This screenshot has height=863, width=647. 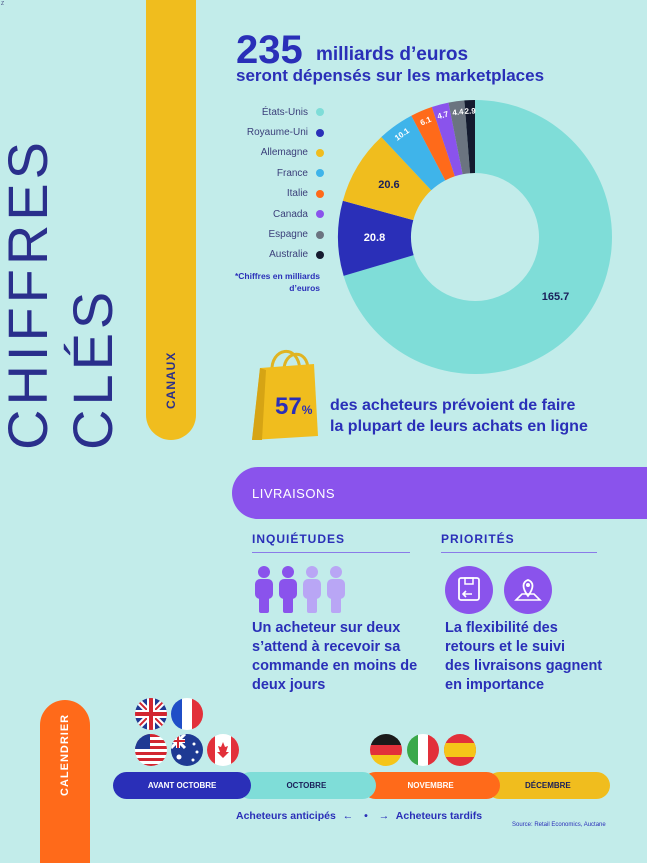 What do you see at coordinates (495, 685) in the screenshot?
I see `priorites-line4: en importance` at bounding box center [495, 685].